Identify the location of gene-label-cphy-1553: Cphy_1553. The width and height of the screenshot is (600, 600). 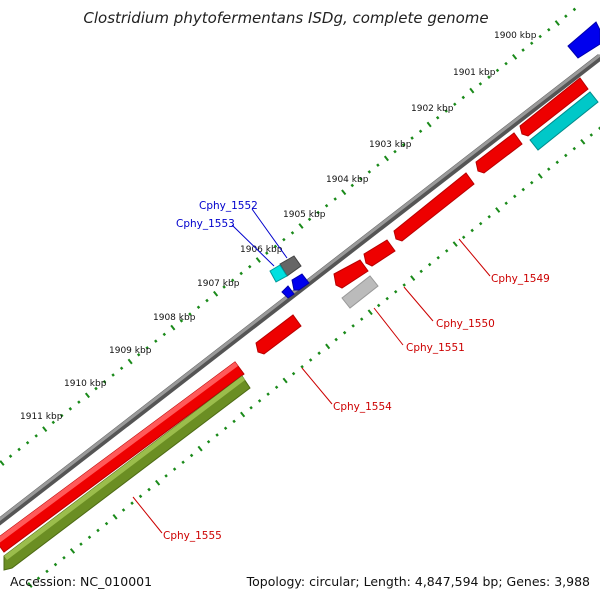
(205, 224).